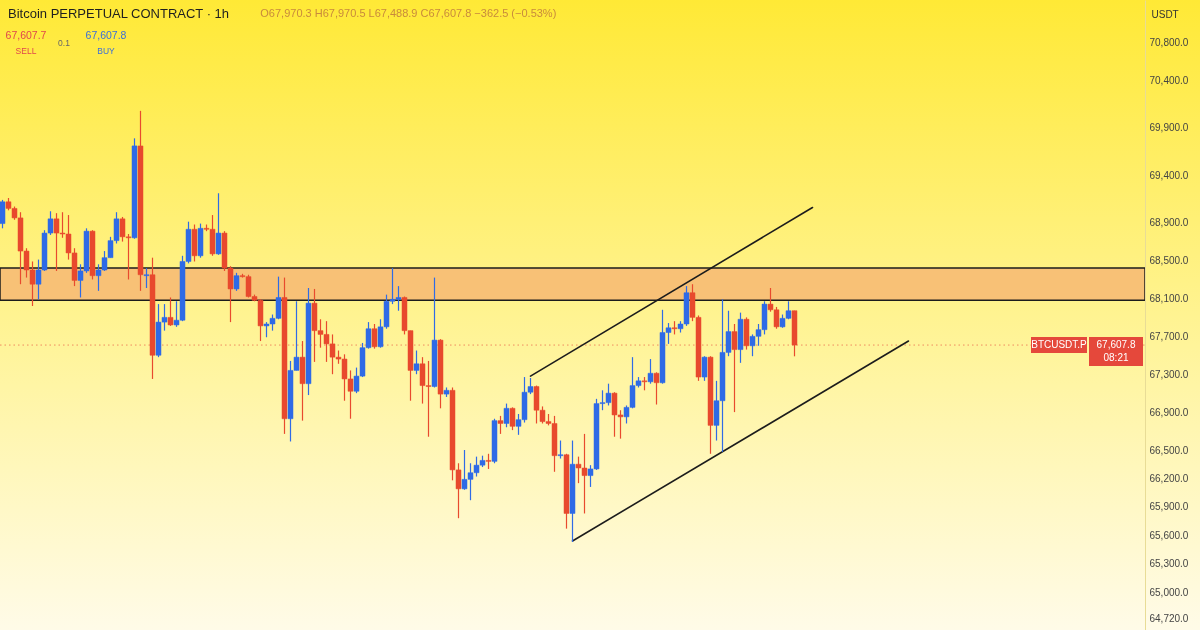 This screenshot has width=1200, height=630. What do you see at coordinates (1169, 478) in the screenshot?
I see `y-tick-label: 66,200.0` at bounding box center [1169, 478].